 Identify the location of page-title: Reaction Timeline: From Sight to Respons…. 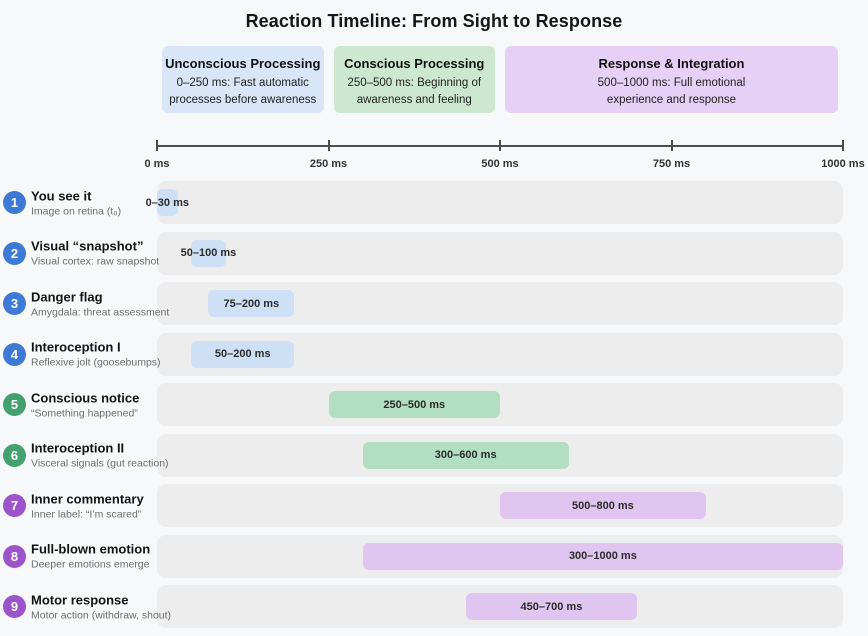
(434, 21).